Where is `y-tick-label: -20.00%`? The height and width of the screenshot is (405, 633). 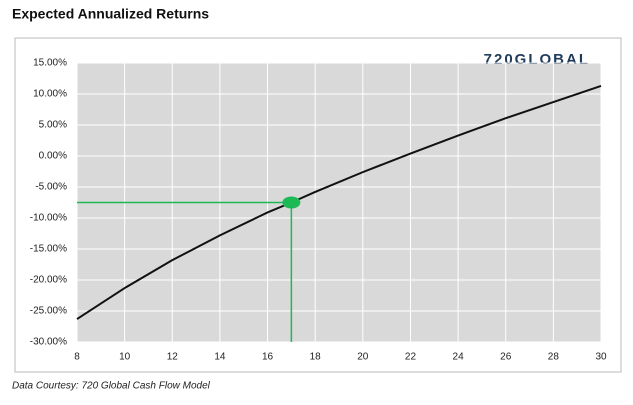
y-tick-label: -20.00% is located at coordinates (48, 280).